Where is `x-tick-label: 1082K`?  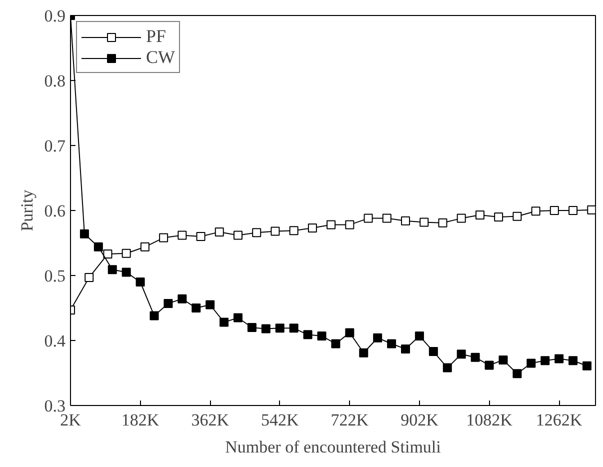
x-tick-label: 1082K is located at coordinates (490, 420).